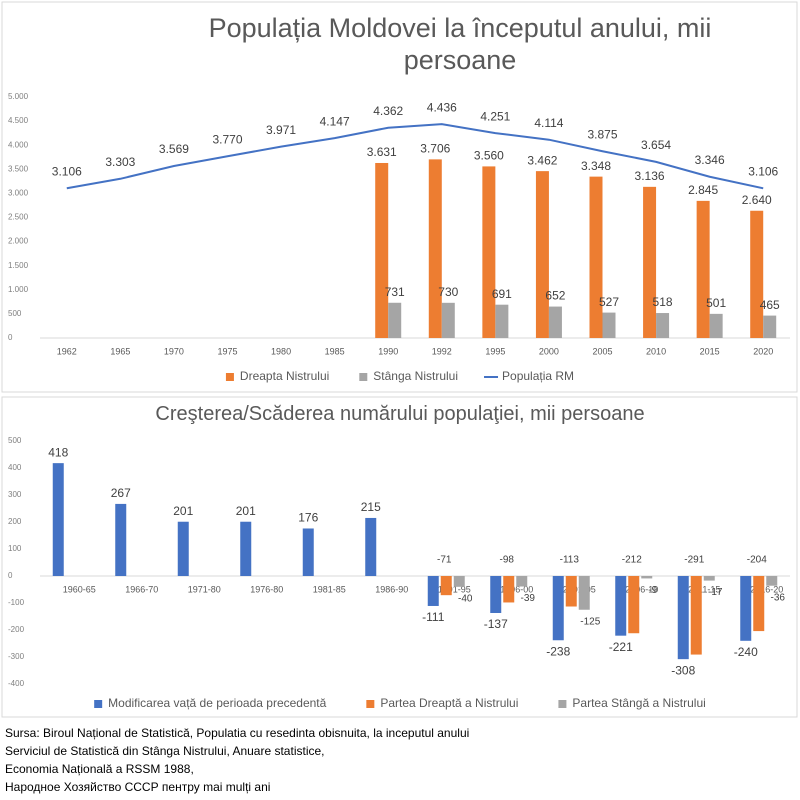 The width and height of the screenshot is (800, 800). Describe the element at coordinates (703, 190) in the screenshot. I see `data-label: 2.845` at that location.